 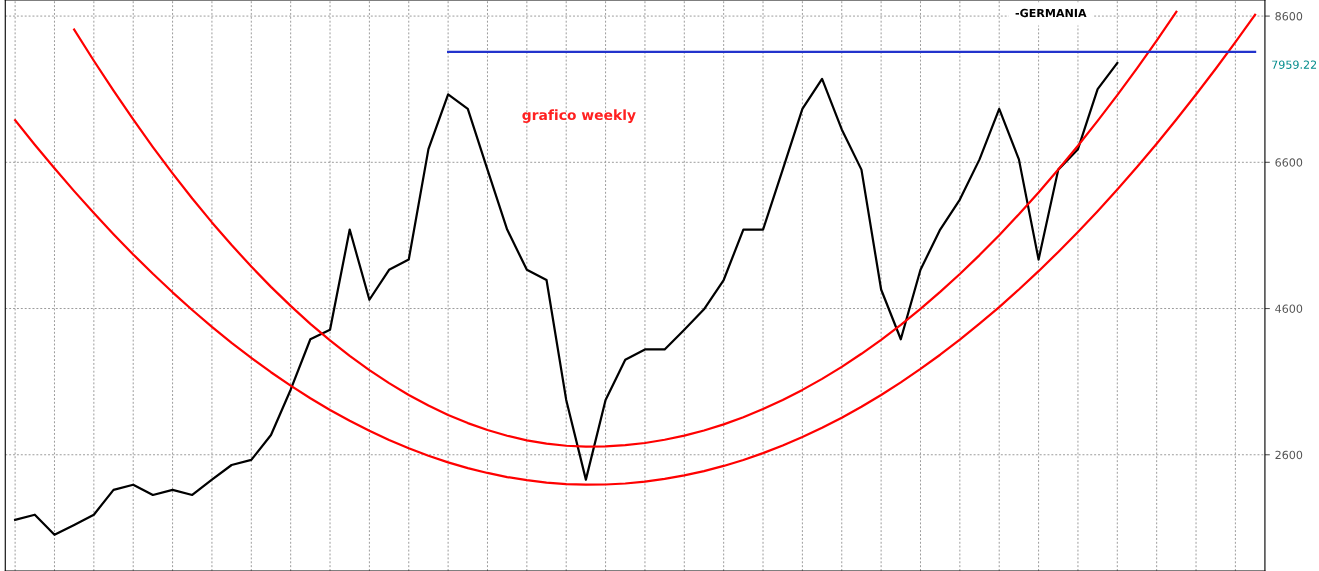 What do you see at coordinates (579, 116) in the screenshot?
I see `annotation: grafico weekly` at bounding box center [579, 116].